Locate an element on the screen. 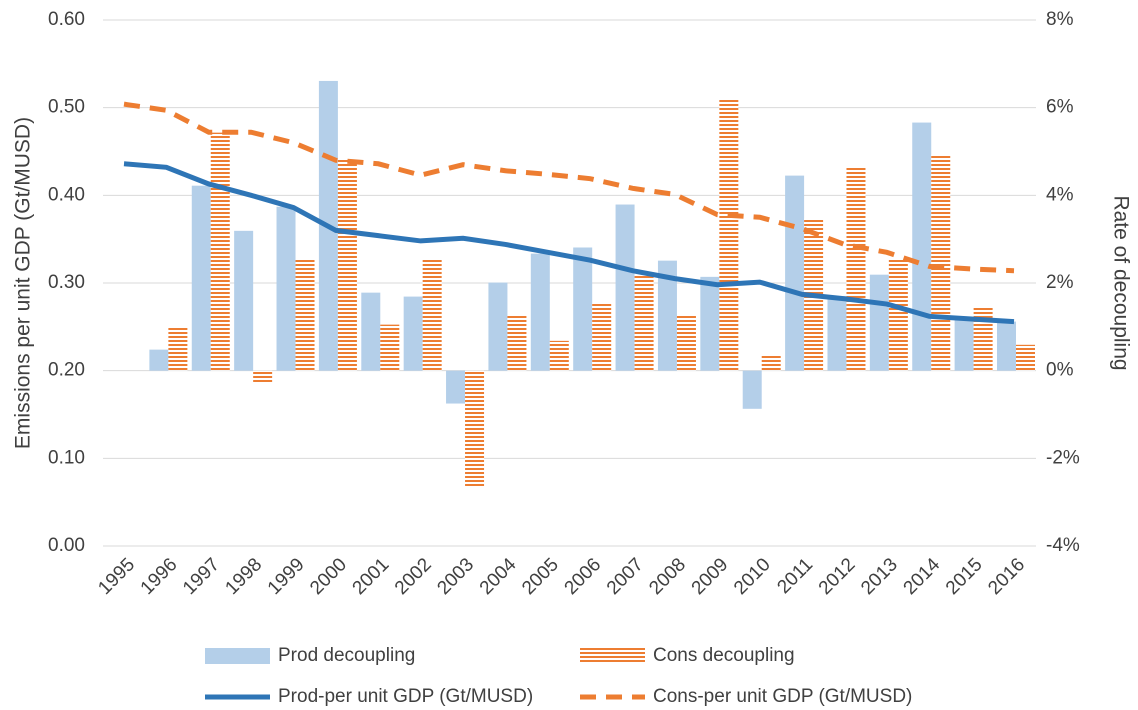  y2-tick-label: -2% is located at coordinates (1063, 457).